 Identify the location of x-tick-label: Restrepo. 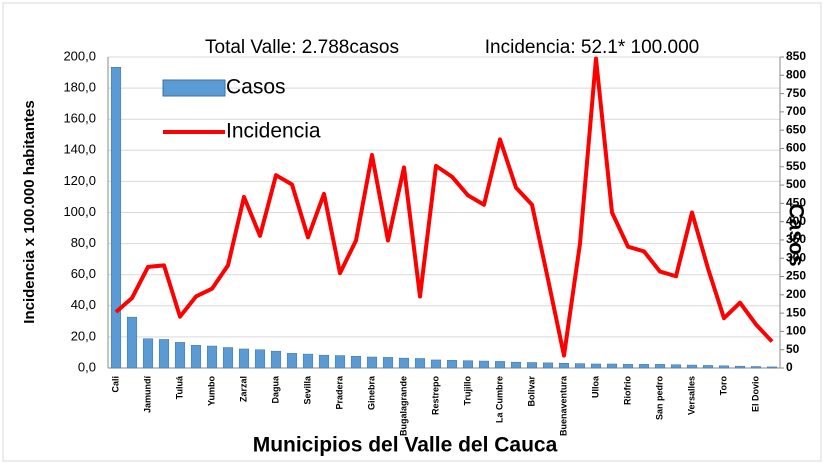
(435, 396).